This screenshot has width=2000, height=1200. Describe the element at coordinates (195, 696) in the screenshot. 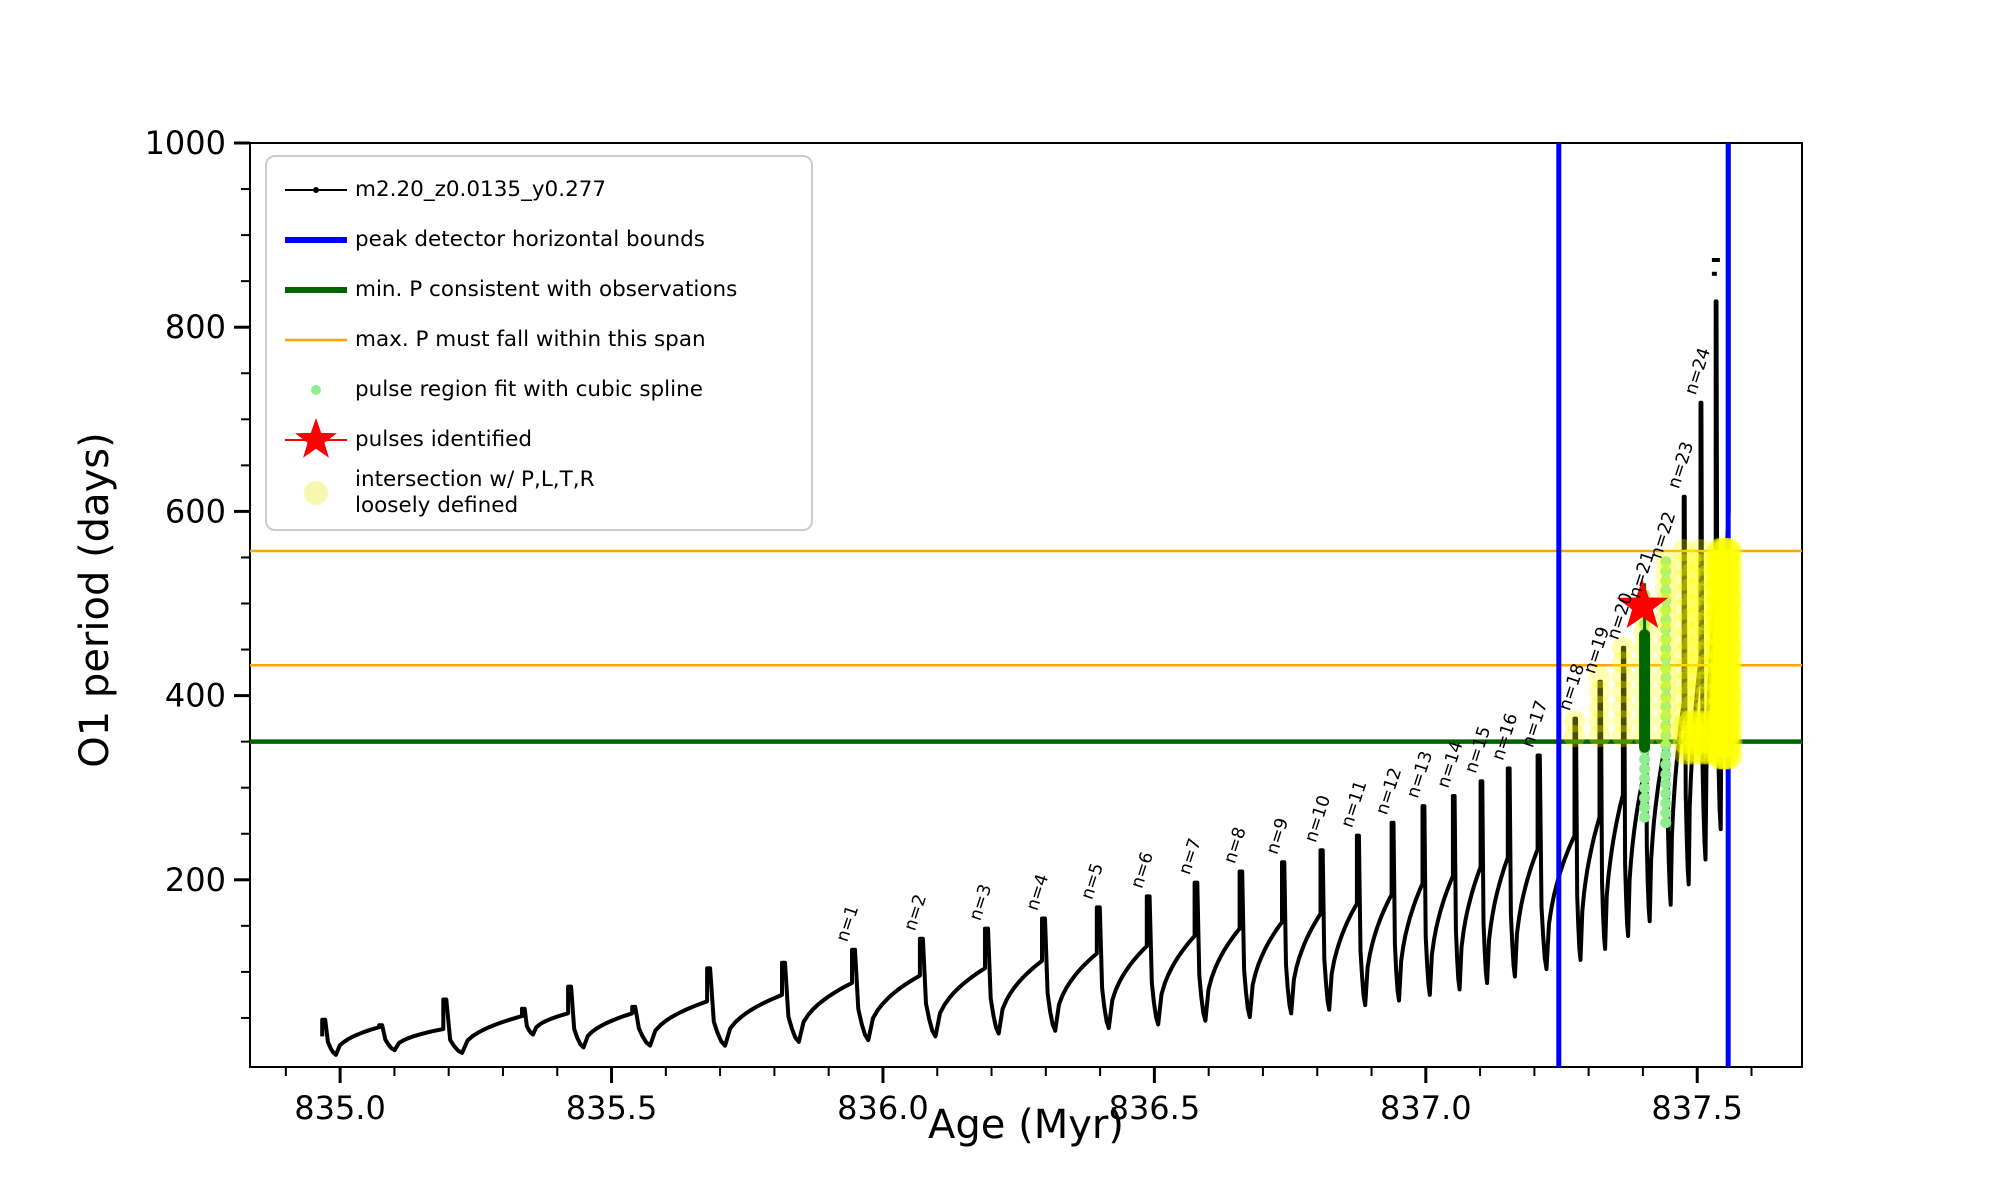

I see `y-tick-label: 400` at that location.